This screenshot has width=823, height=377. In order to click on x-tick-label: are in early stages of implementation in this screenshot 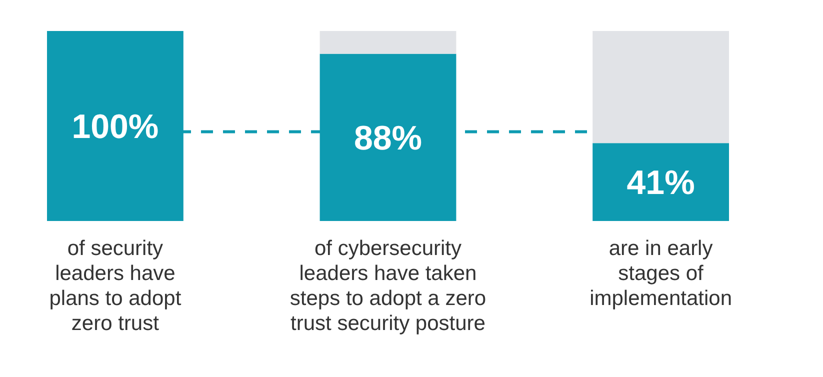, I will do `click(661, 273)`.